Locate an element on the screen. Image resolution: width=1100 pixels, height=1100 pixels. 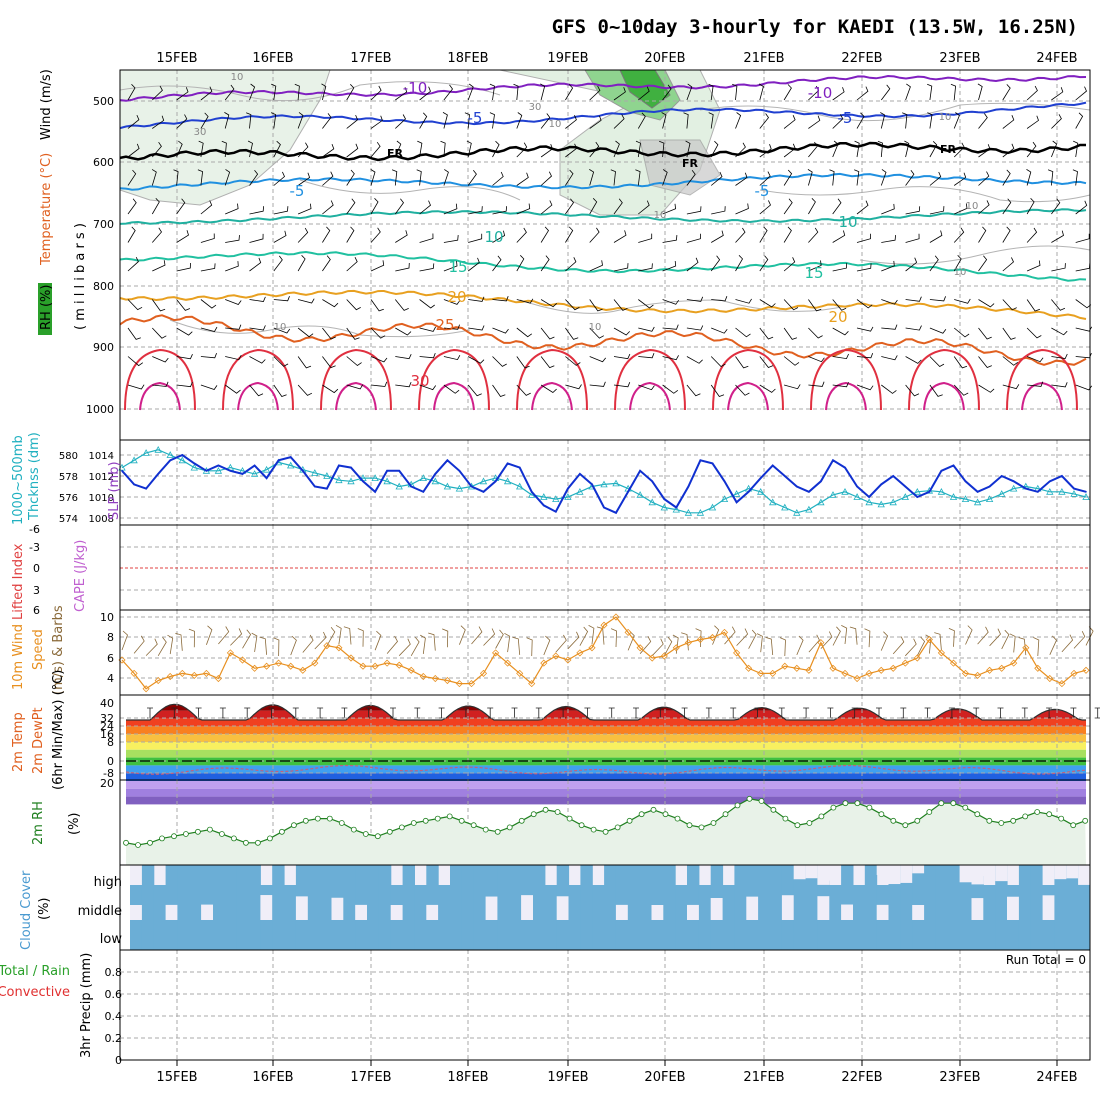
temperature-contour-label: 15 is located at coordinates (813, 273).